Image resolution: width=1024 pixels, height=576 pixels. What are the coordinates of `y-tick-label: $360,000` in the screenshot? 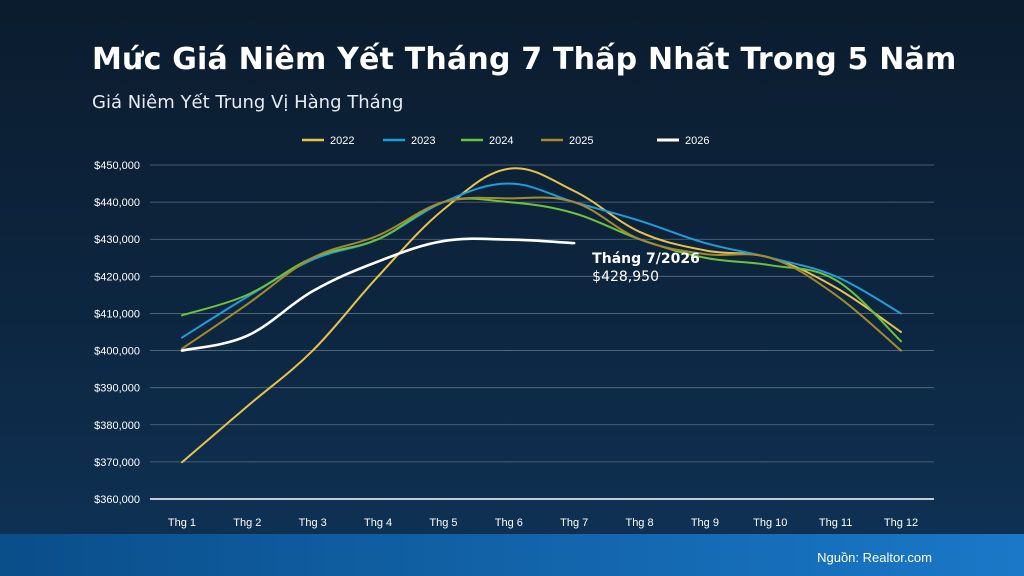 It's located at (117, 500).